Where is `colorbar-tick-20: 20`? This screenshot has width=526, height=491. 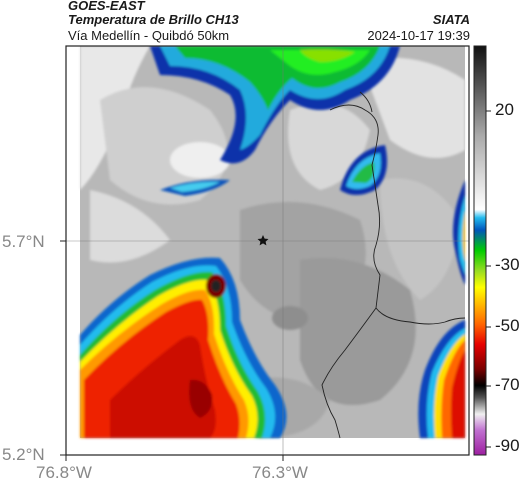 colorbar-tick-20: 20 is located at coordinates (504, 109).